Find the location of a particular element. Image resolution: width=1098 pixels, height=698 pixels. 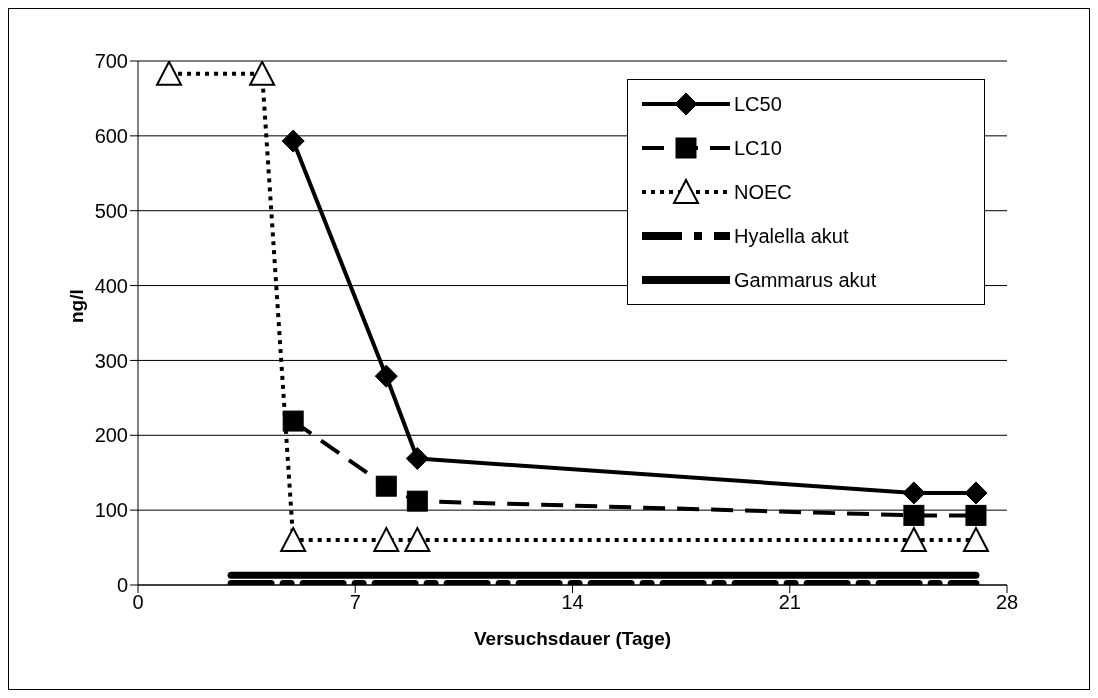

y-tick-label: 600 is located at coordinates (111, 135).